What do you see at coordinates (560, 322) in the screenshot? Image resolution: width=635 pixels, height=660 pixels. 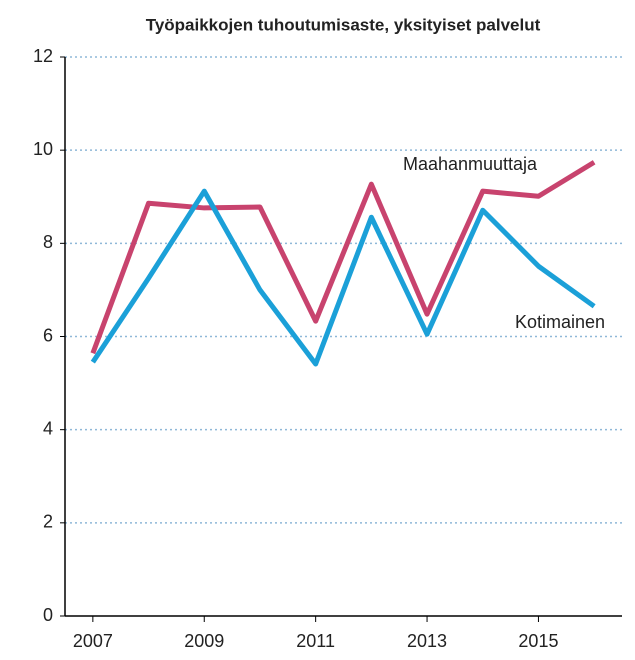 I see `series-label: Kotimainen` at bounding box center [560, 322].